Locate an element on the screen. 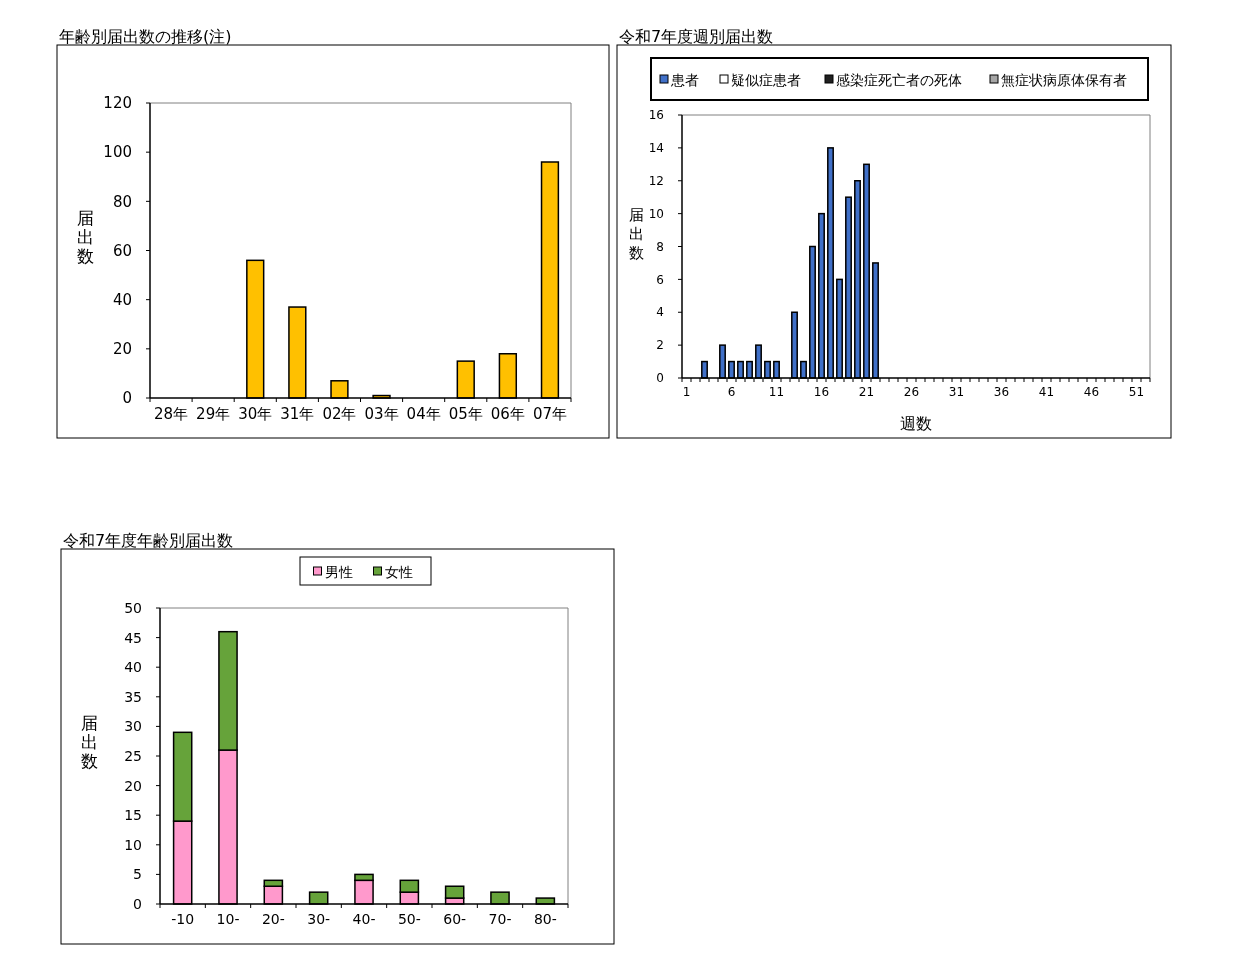  x-tick-label: 6 is located at coordinates (731, 392).